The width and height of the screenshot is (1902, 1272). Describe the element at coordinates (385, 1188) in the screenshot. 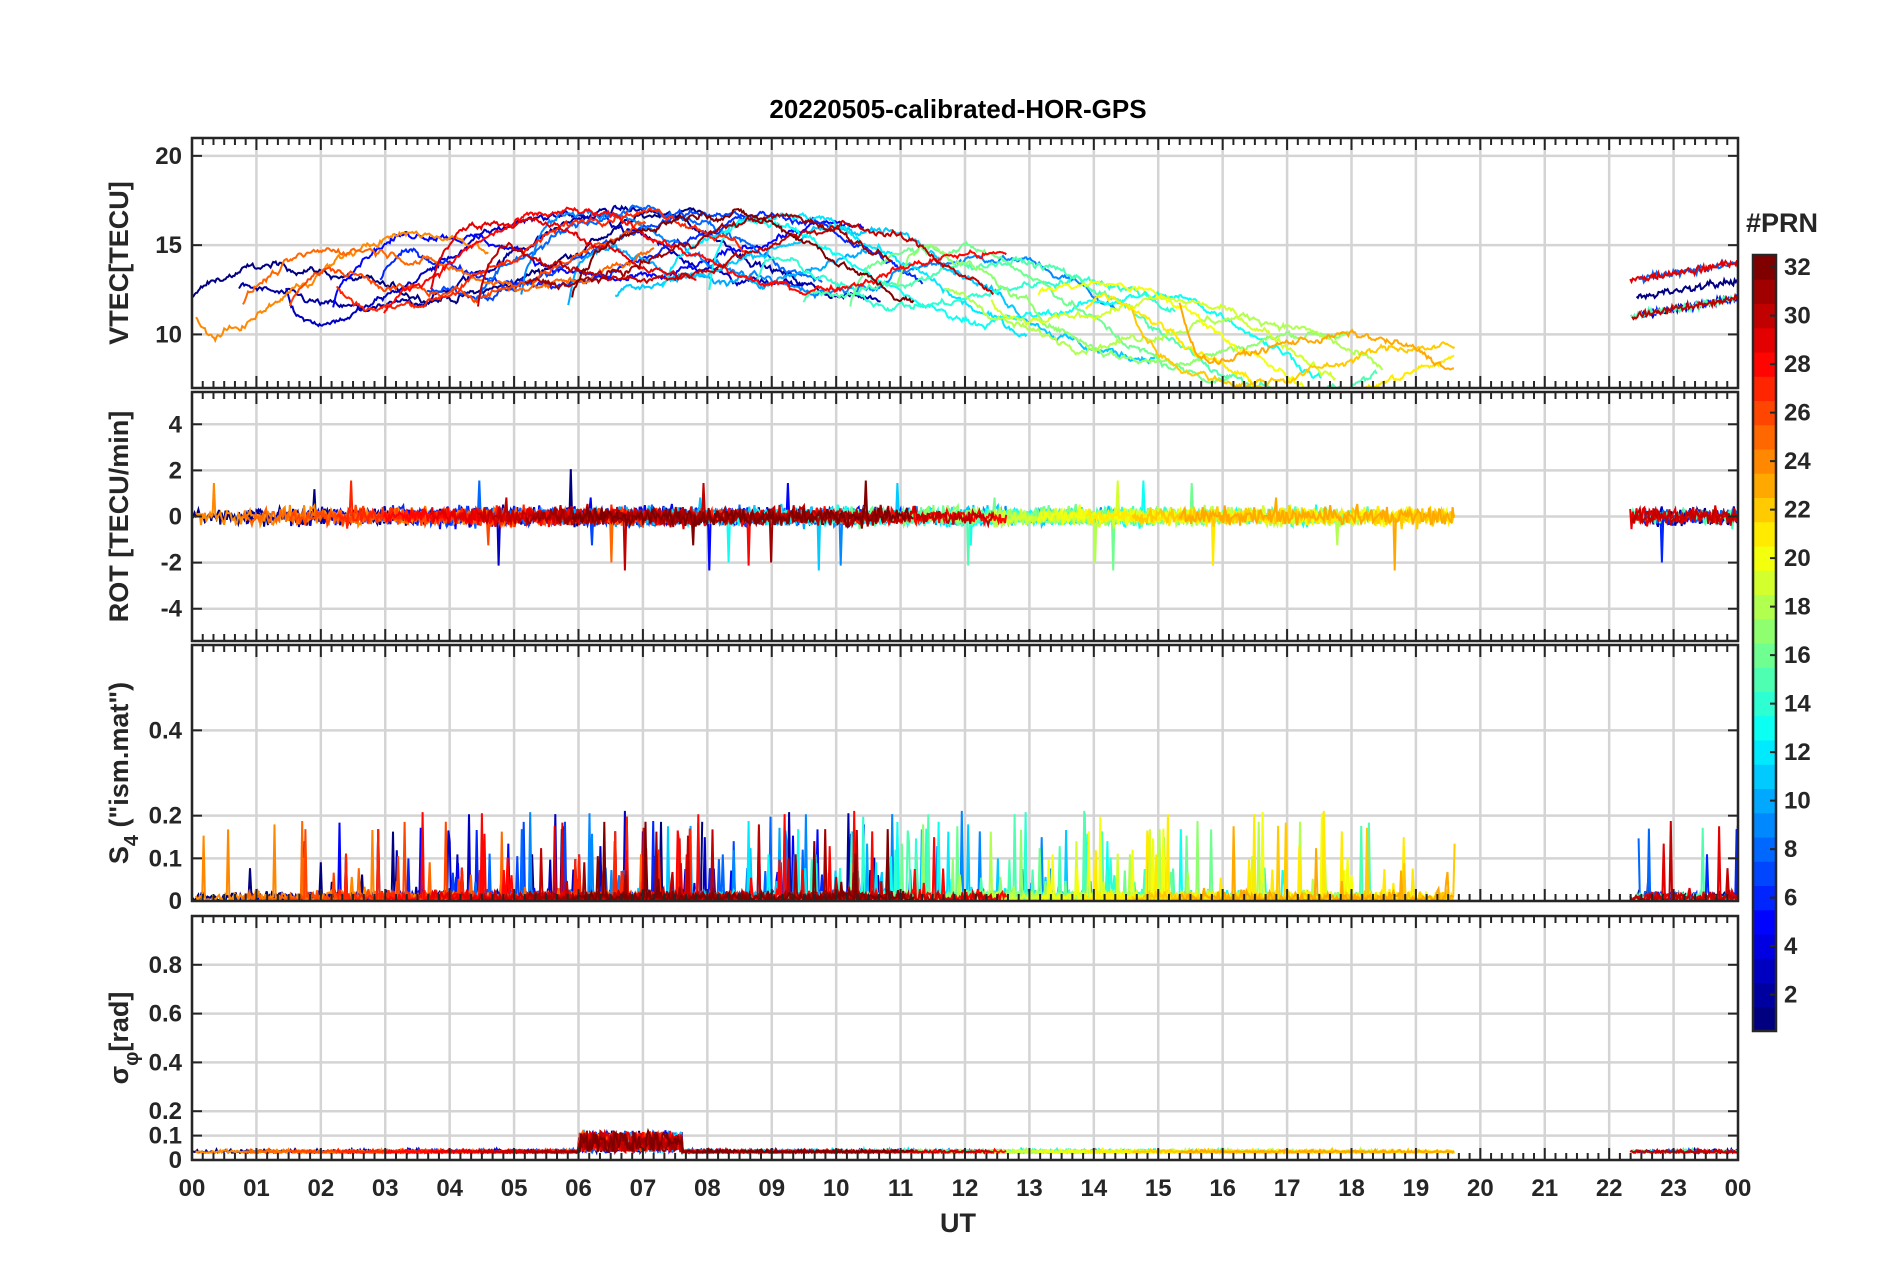

I see `x-tick-label: 03` at that location.